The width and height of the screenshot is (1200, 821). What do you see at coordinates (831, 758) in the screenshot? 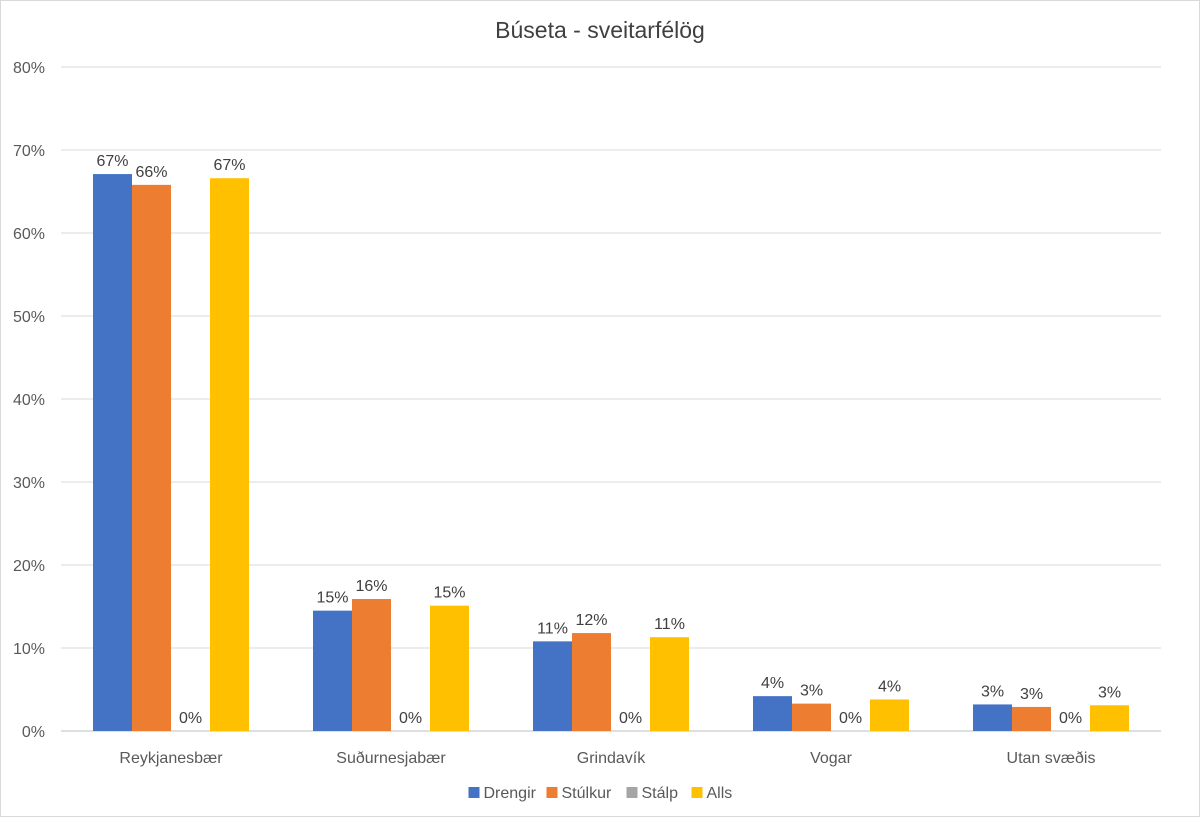
I see `x-tick-label: Vogar` at bounding box center [831, 758].